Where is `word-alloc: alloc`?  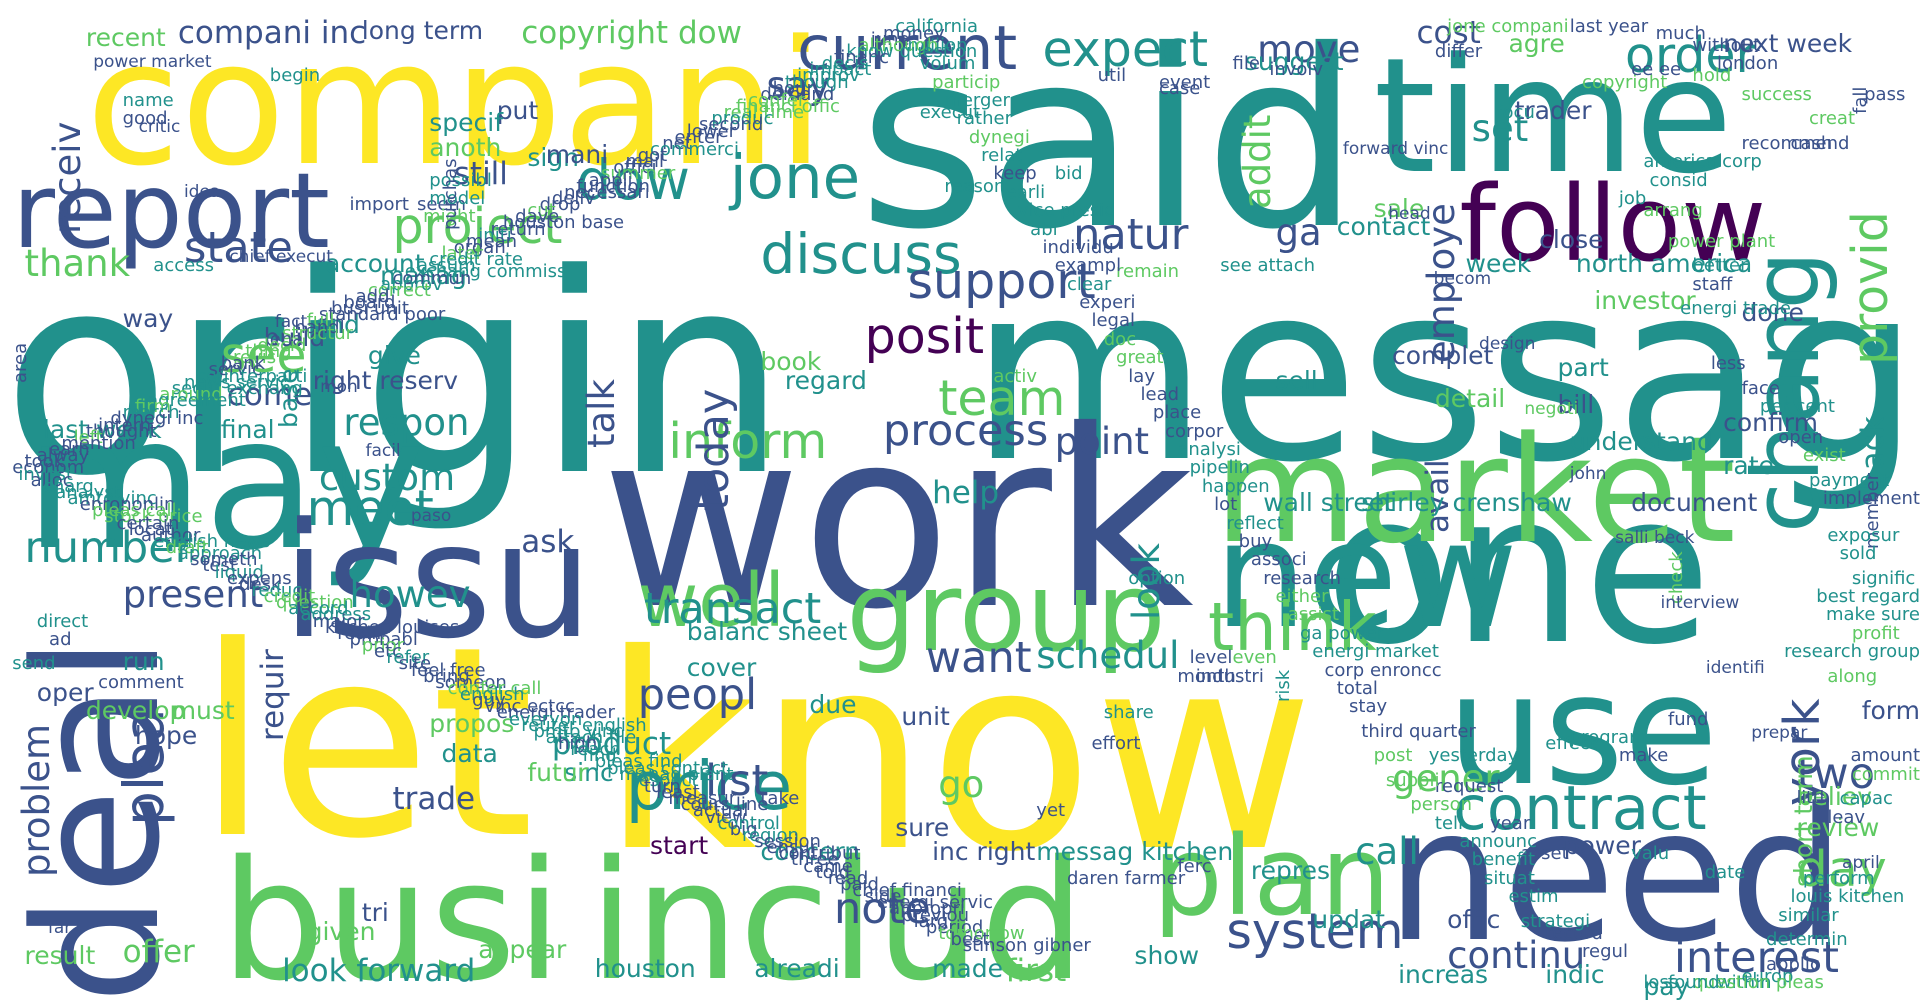
word-alloc: alloc is located at coordinates (51, 480).